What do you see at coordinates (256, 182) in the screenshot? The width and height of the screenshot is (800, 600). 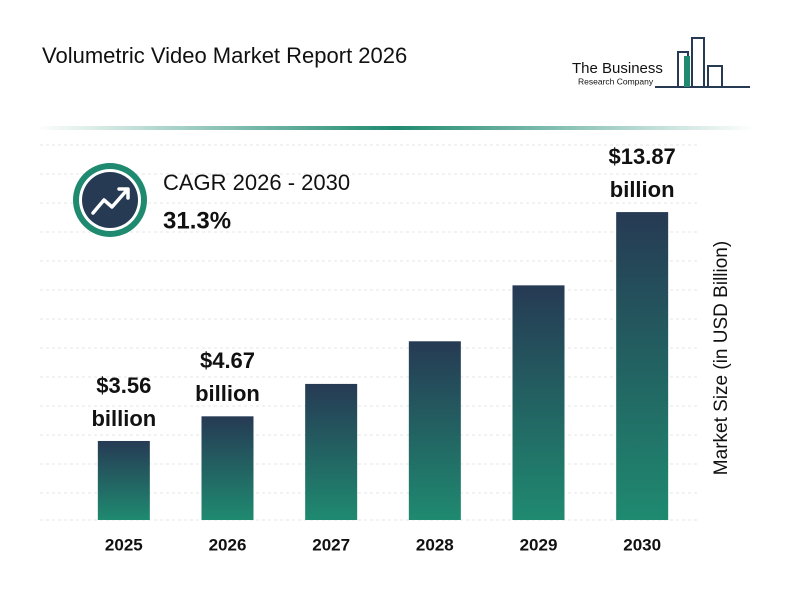 I see `cagr-label: CAGR 2026 - 2030` at bounding box center [256, 182].